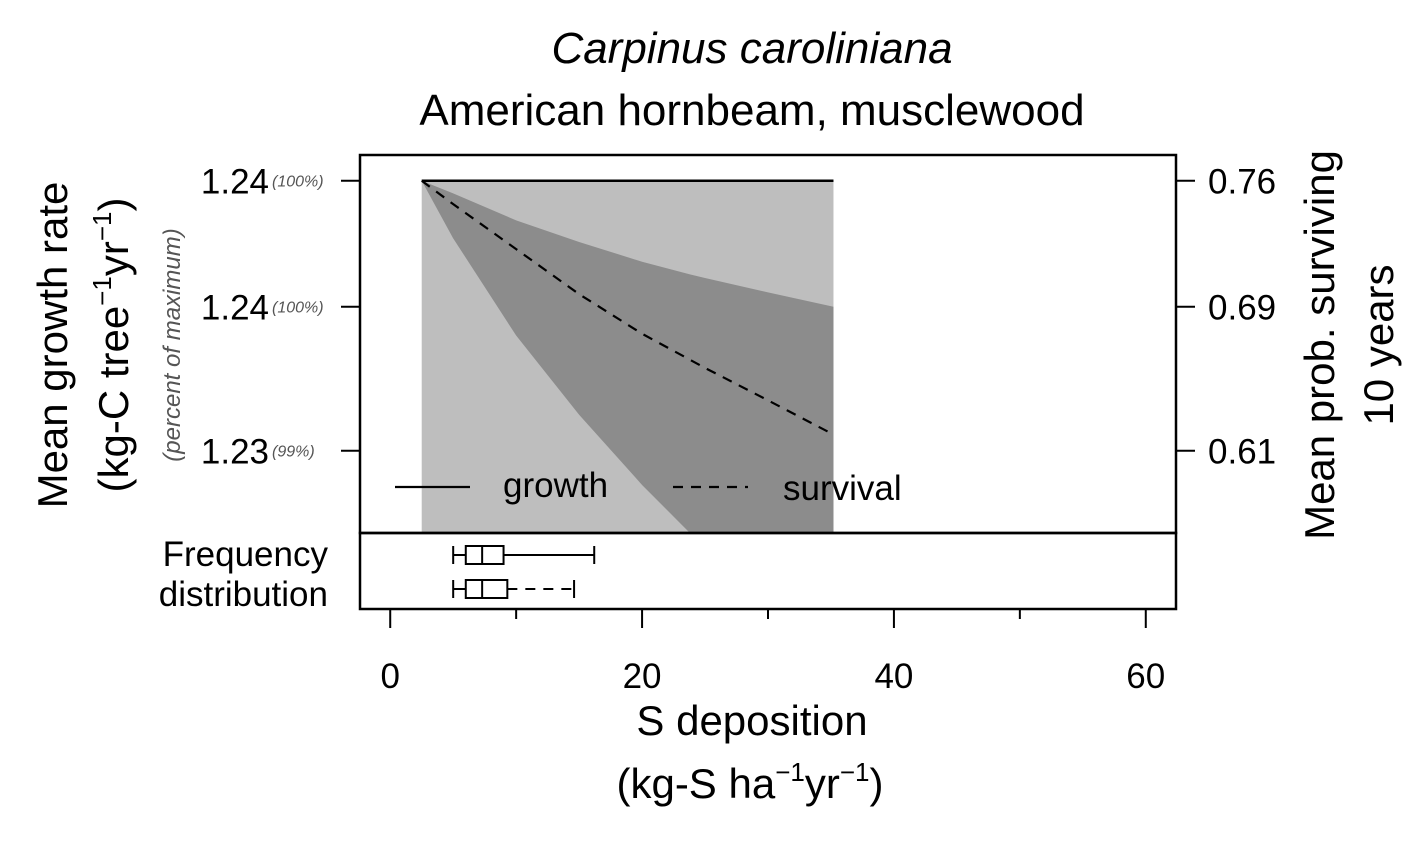  Describe the element at coordinates (1319, 345) in the screenshot. I see `y-right-title: Mean prob. surviving` at that location.